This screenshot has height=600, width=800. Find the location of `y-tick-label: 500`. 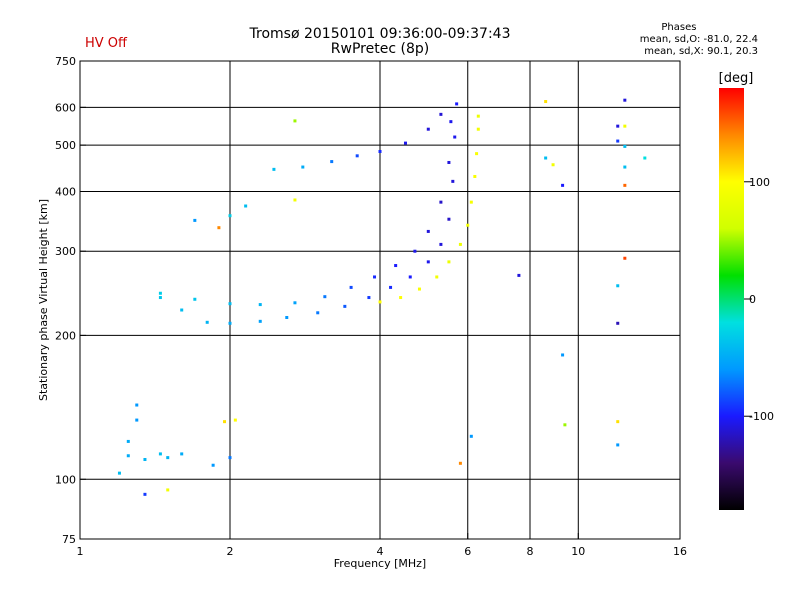

y-tick-label: 500 is located at coordinates (65, 145).